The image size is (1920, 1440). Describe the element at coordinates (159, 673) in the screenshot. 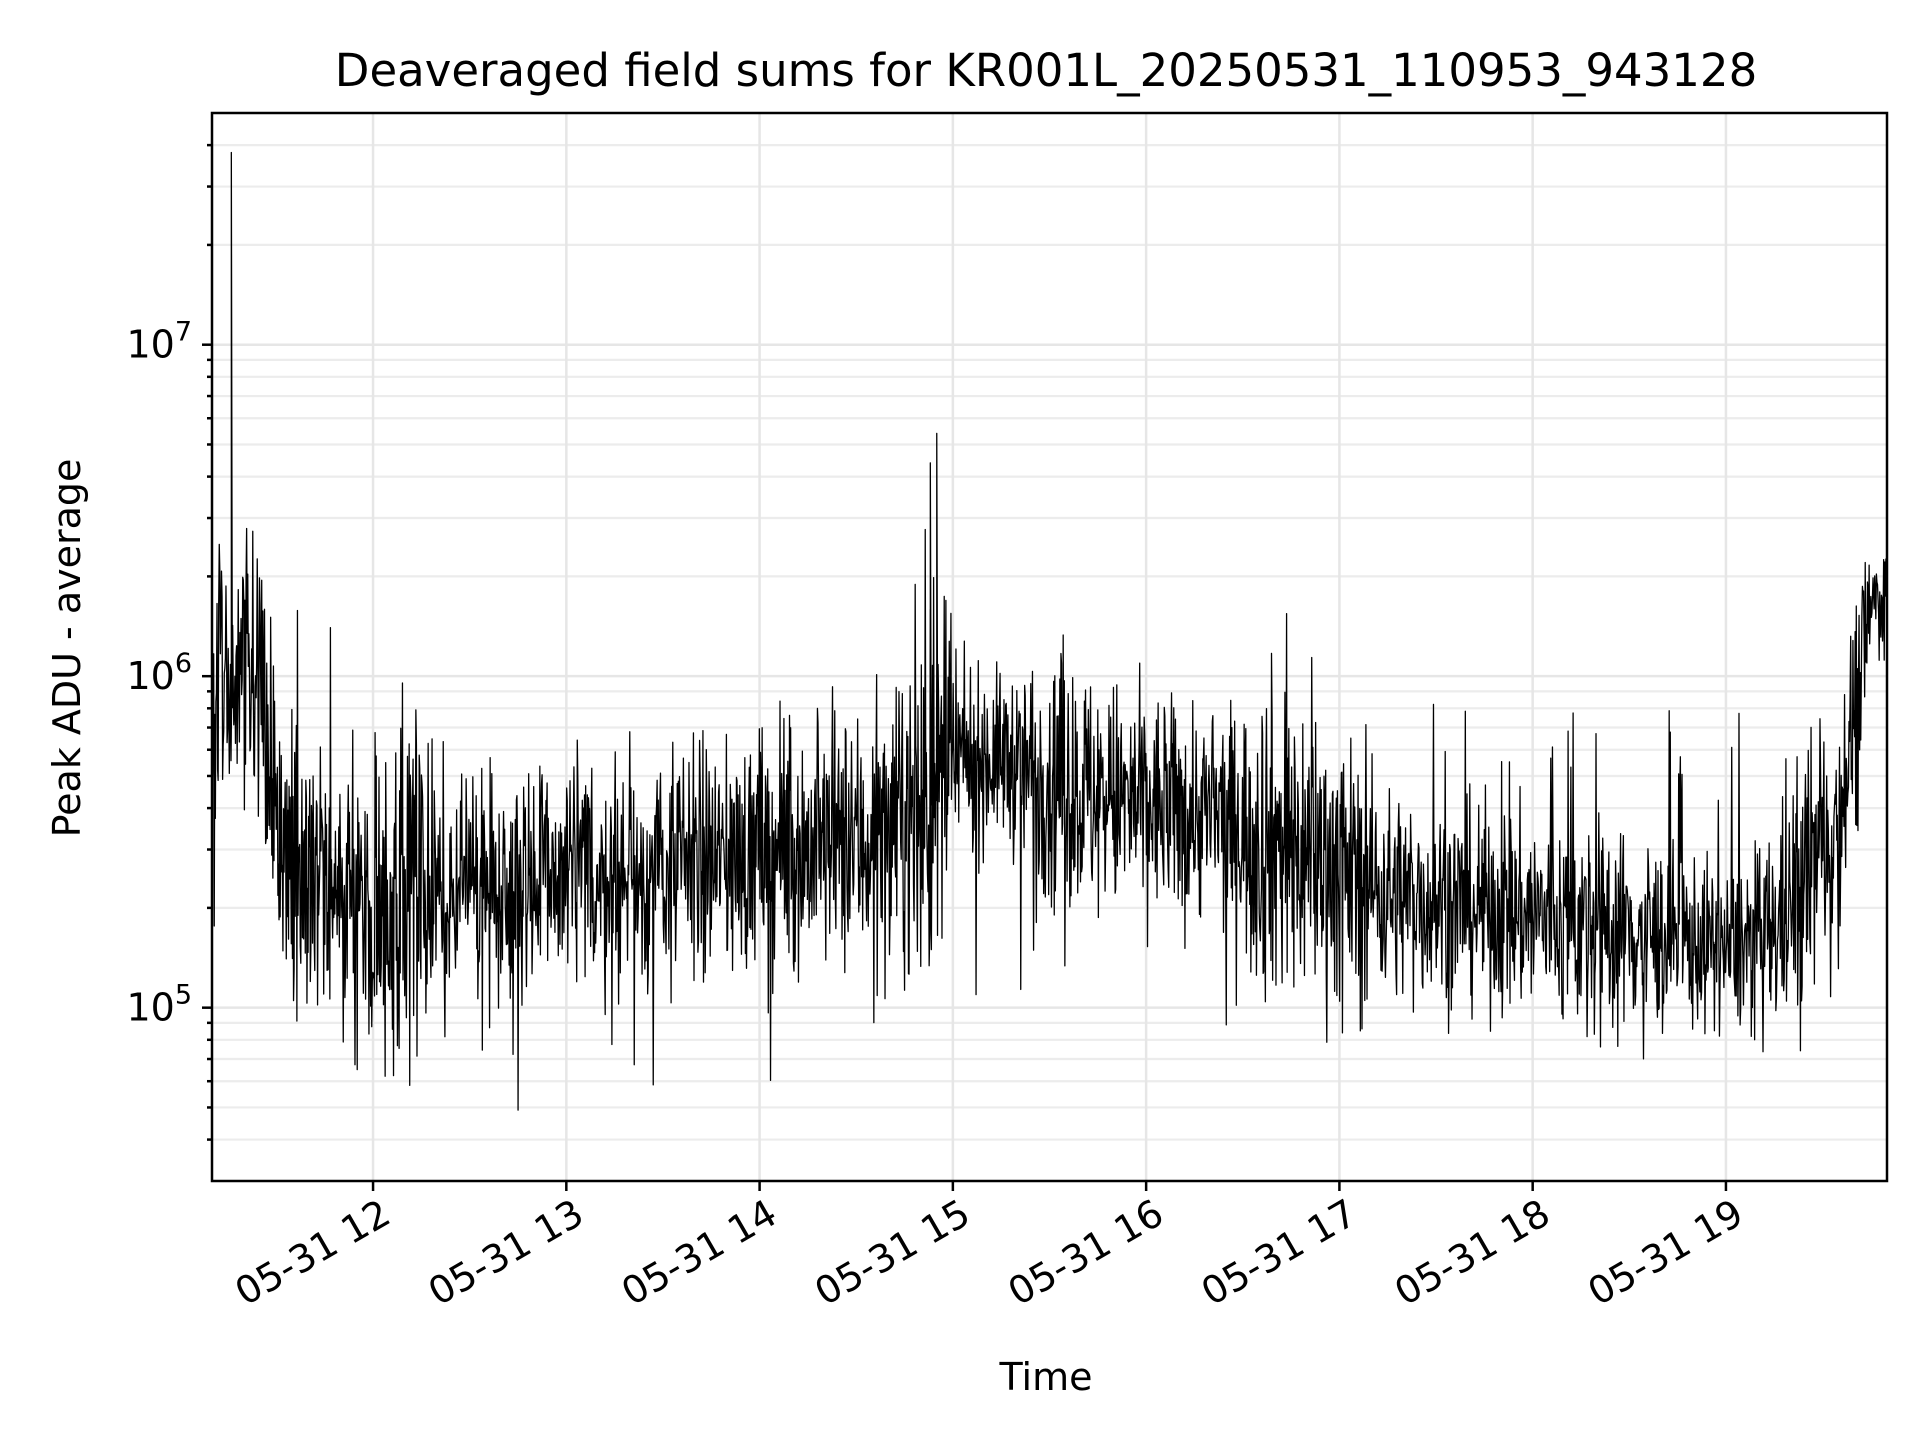

I see `y-tick-label: 106` at that location.